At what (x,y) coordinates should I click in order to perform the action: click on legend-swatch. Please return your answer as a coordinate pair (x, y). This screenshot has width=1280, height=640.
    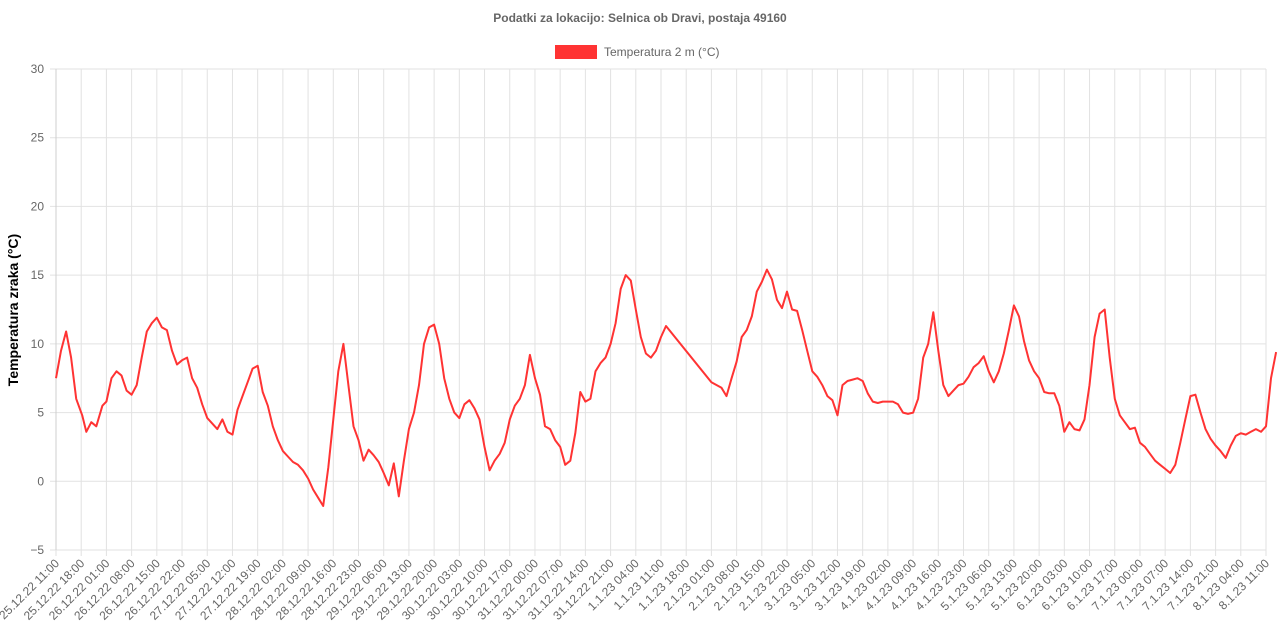
    Looking at the image, I should click on (576, 52).